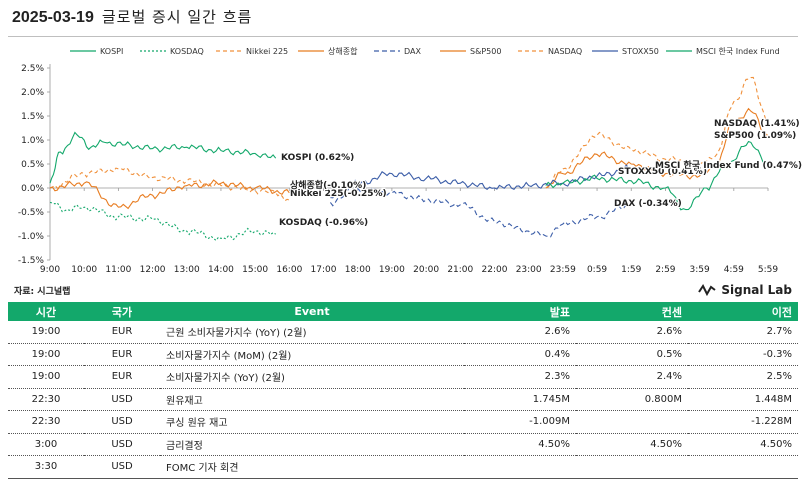 The height and width of the screenshot is (490, 806). I want to click on x-tick-label: 23:59, so click(563, 270).